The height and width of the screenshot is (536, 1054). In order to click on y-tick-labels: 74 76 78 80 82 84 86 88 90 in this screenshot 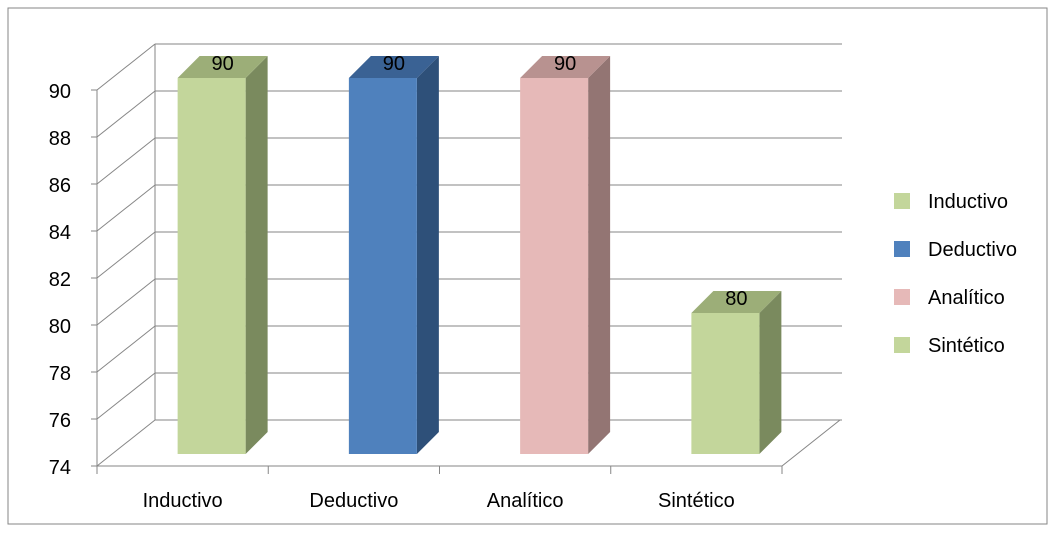, I will do `click(60, 280)`.